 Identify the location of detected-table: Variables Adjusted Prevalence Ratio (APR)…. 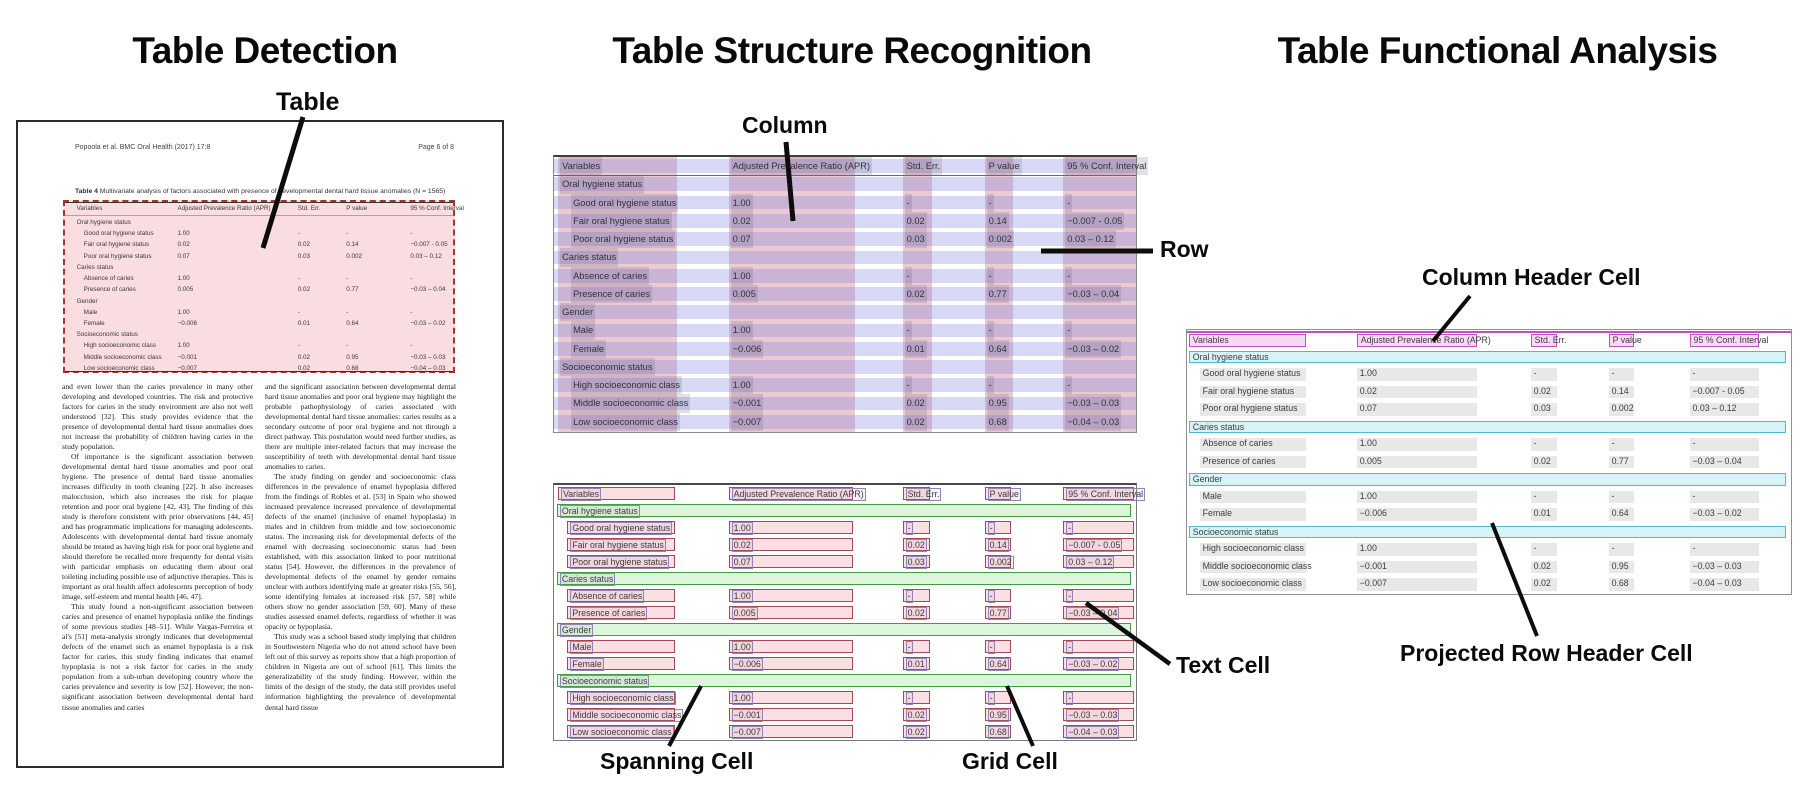
(263, 286).